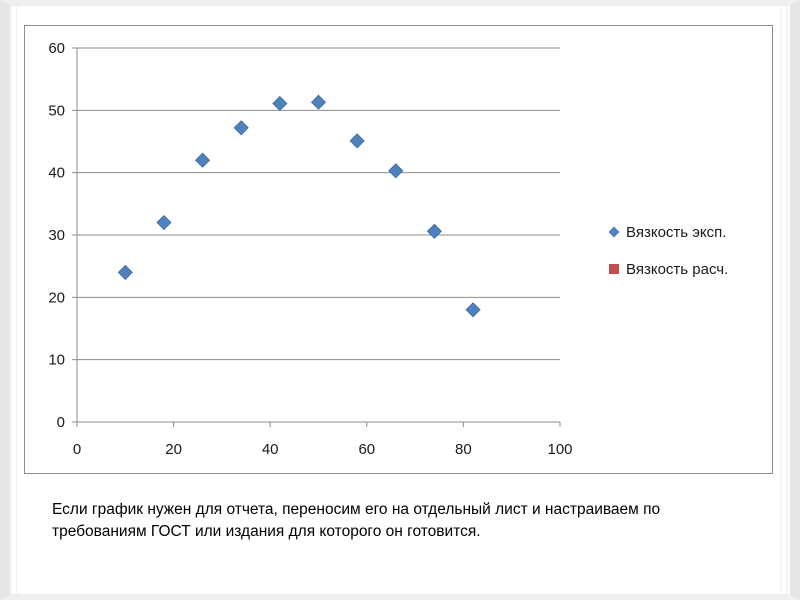  What do you see at coordinates (559, 449) in the screenshot?
I see `x-tick-label-5: 100` at bounding box center [559, 449].